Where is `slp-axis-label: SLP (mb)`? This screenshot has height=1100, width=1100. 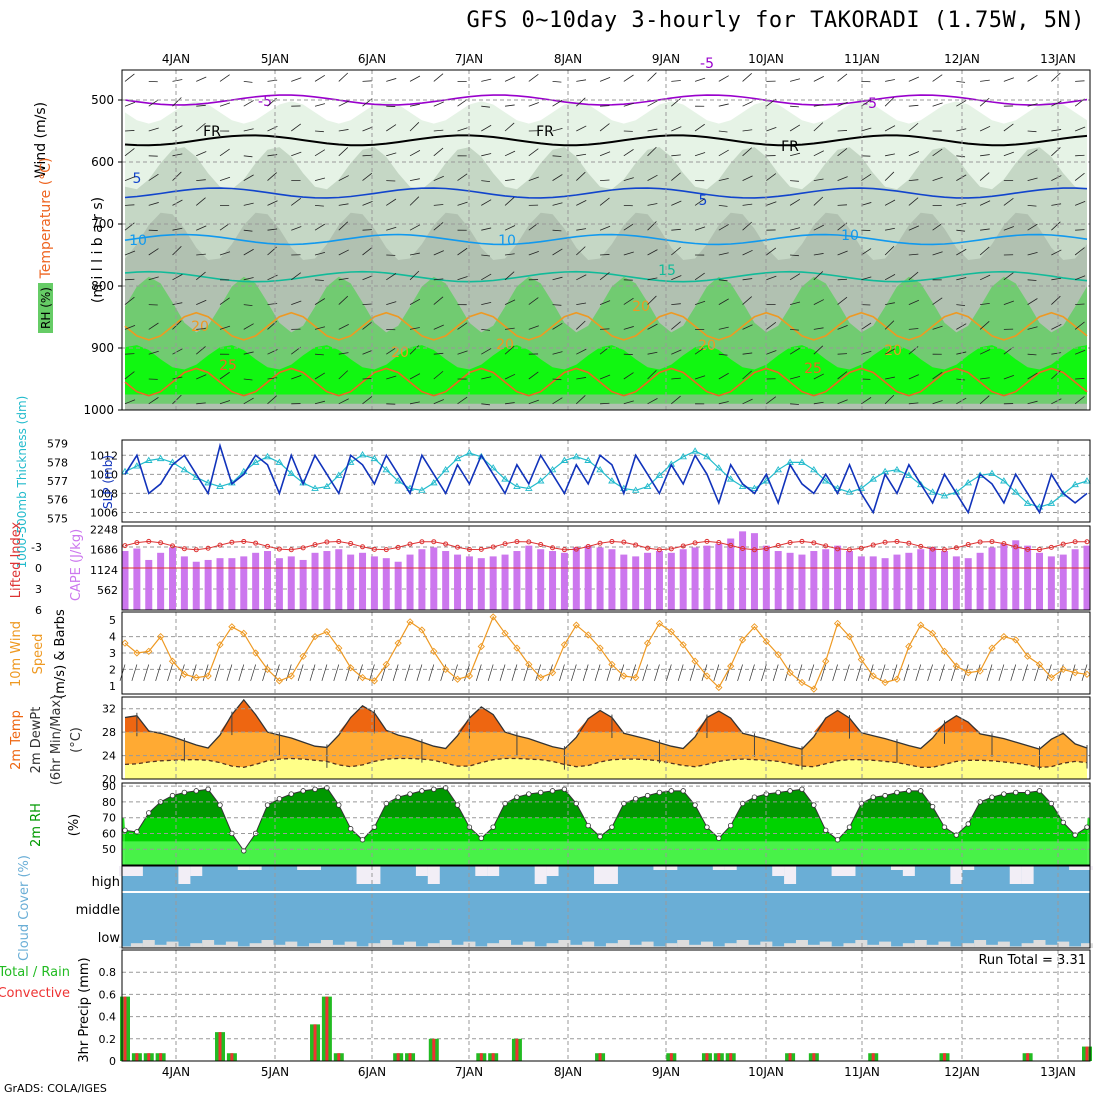 slp-axis-label: SLP (mb) is located at coordinates (108, 482).